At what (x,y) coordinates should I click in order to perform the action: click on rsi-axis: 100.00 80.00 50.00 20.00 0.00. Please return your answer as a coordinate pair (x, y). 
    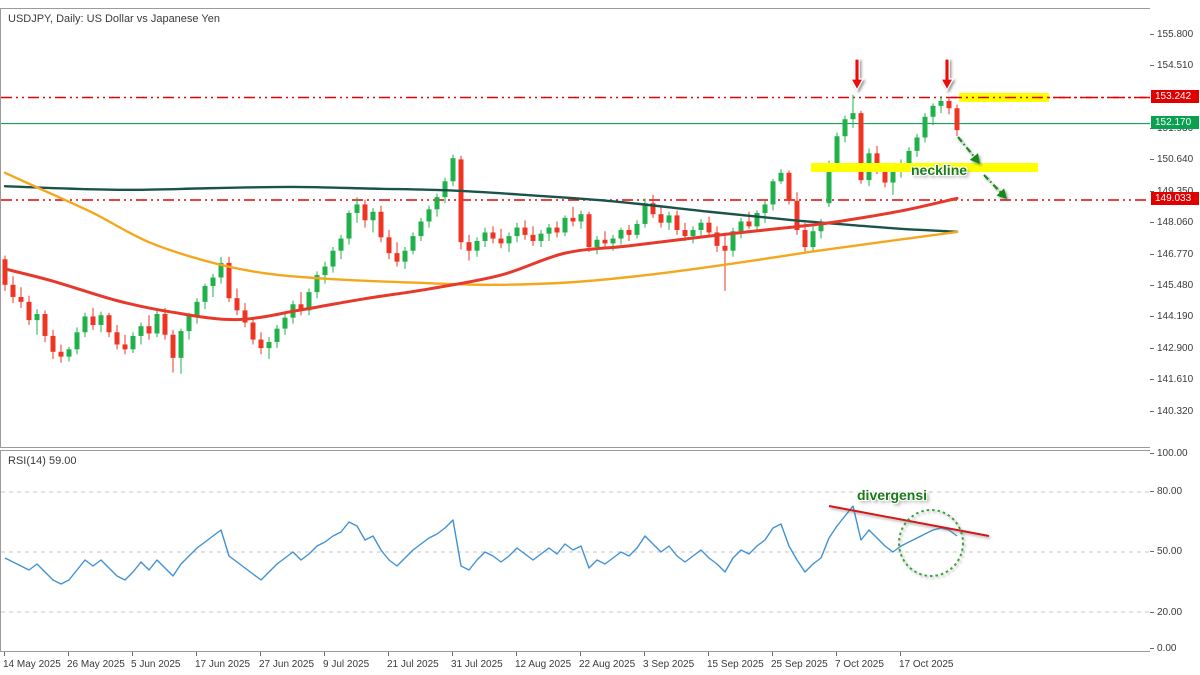
    Looking at the image, I should click on (1175, 550).